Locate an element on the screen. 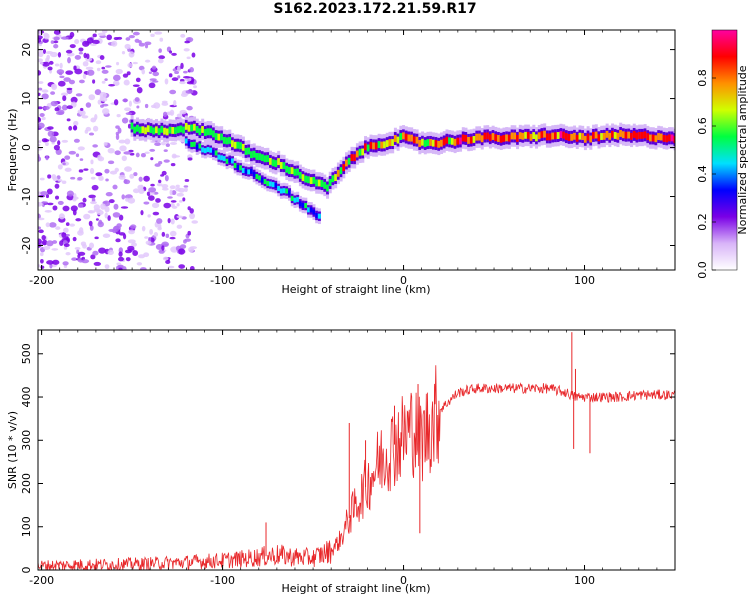 The height and width of the screenshot is (600, 750). snr-x-tick-label: 0 is located at coordinates (403, 580).